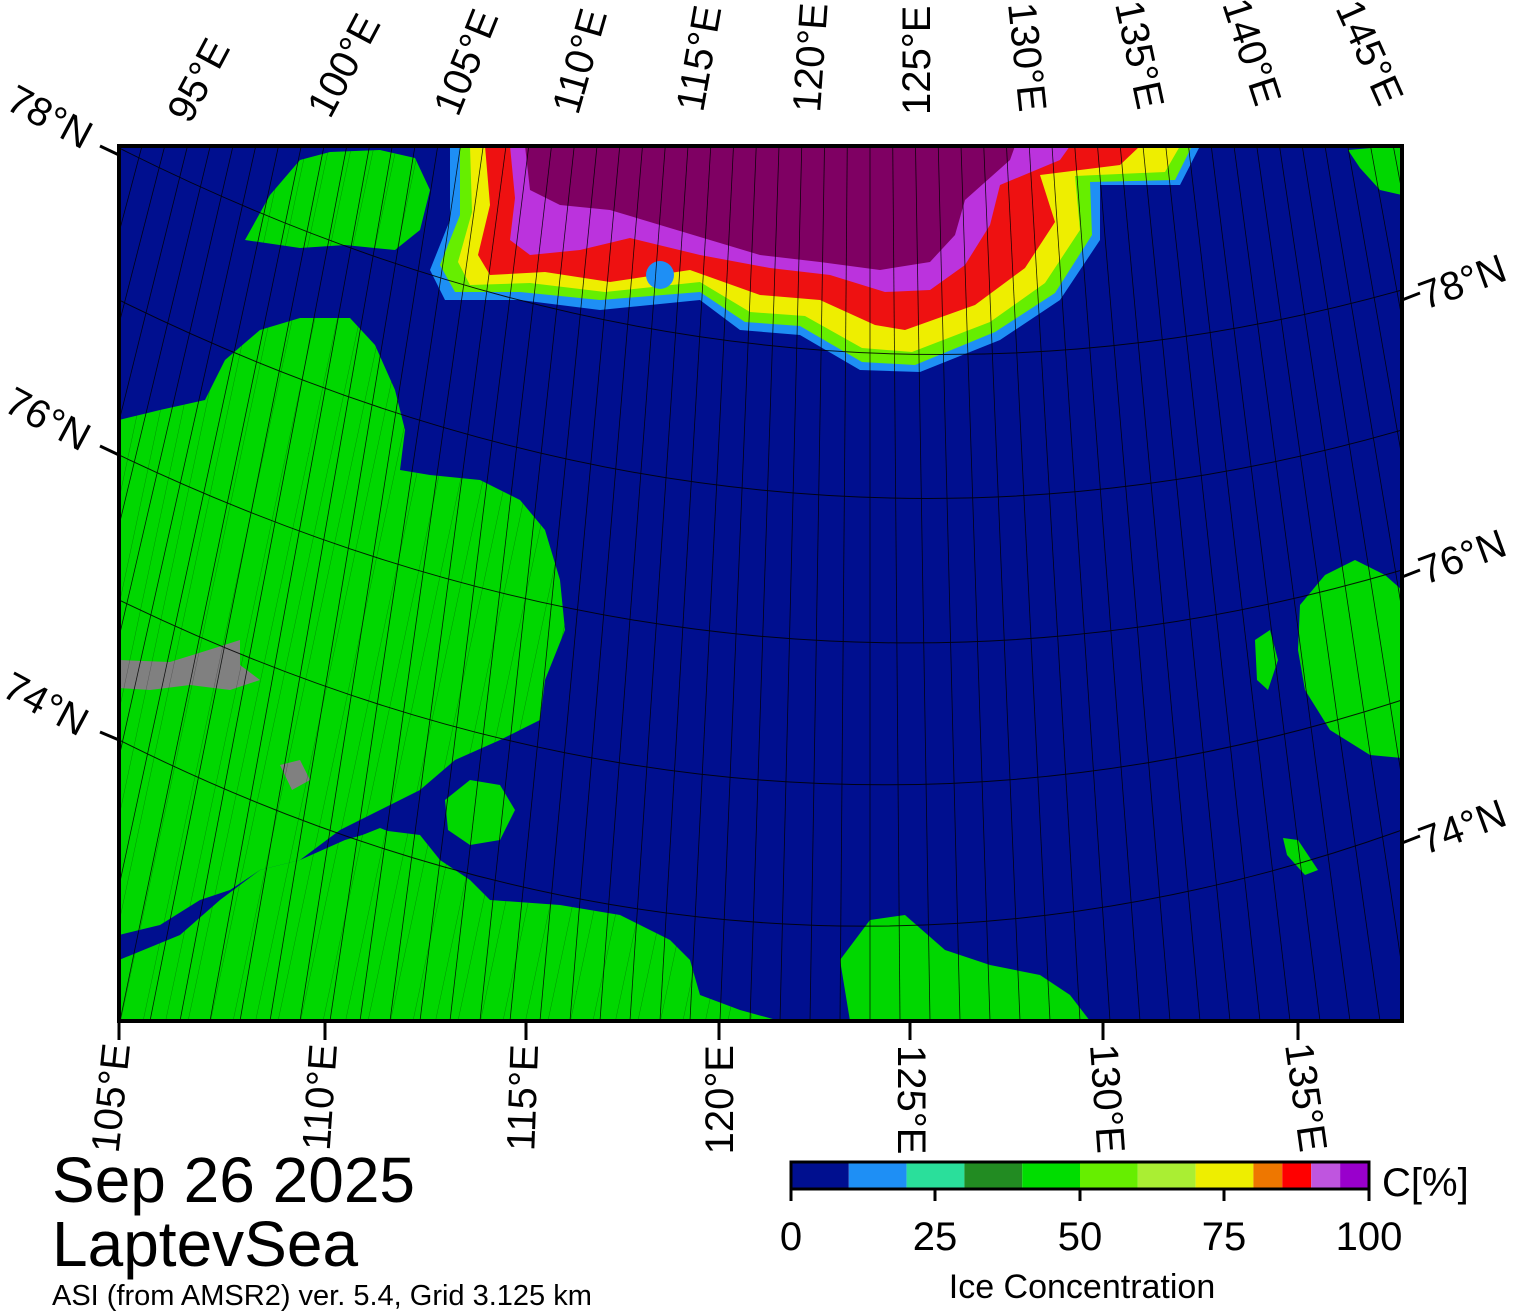 The width and height of the screenshot is (1525, 1314). What do you see at coordinates (1462, 283) in the screenshot?
I see `lat-label-right-78n: 78°N` at bounding box center [1462, 283].